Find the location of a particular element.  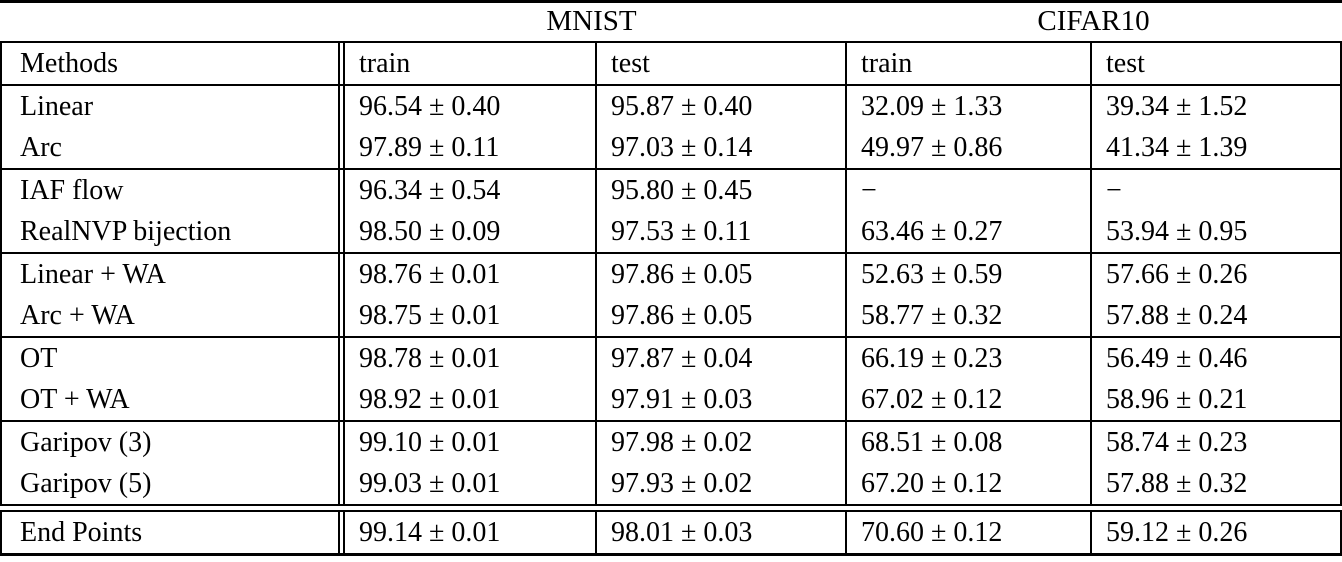

value-cell-mnist-train: 99.03 ± 0.01 is located at coordinates (466, 483).